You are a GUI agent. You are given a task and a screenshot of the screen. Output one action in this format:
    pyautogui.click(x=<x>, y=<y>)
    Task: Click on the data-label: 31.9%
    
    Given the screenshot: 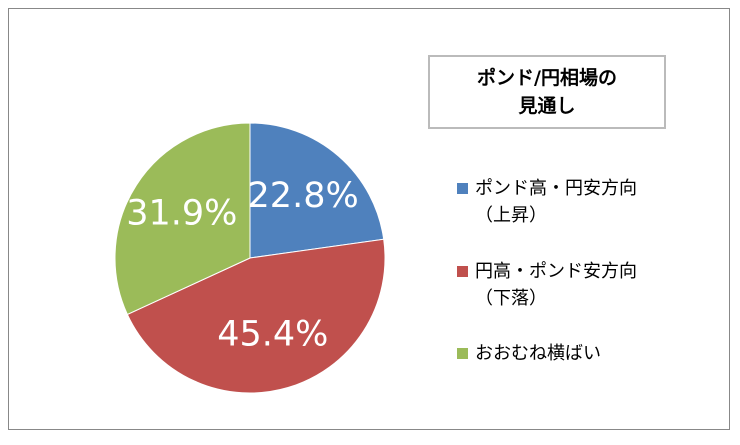 What is the action you would take?
    pyautogui.click(x=181, y=213)
    